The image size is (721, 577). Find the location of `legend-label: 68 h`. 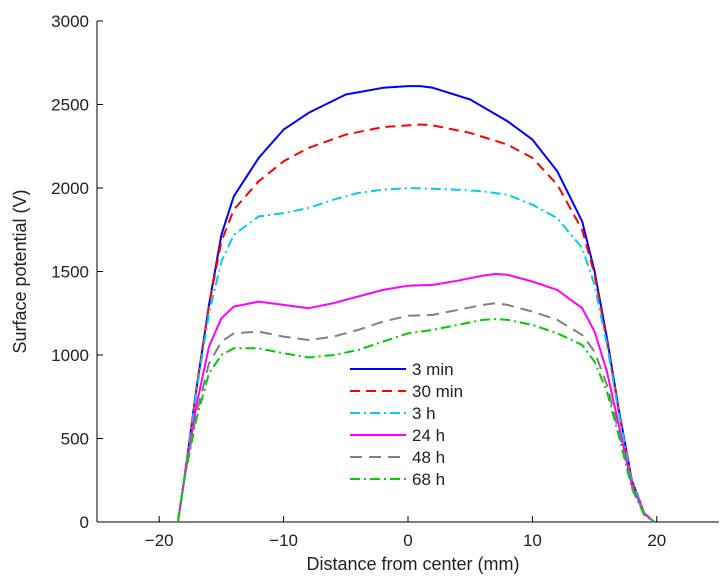

legend-label: 68 h is located at coordinates (428, 479).